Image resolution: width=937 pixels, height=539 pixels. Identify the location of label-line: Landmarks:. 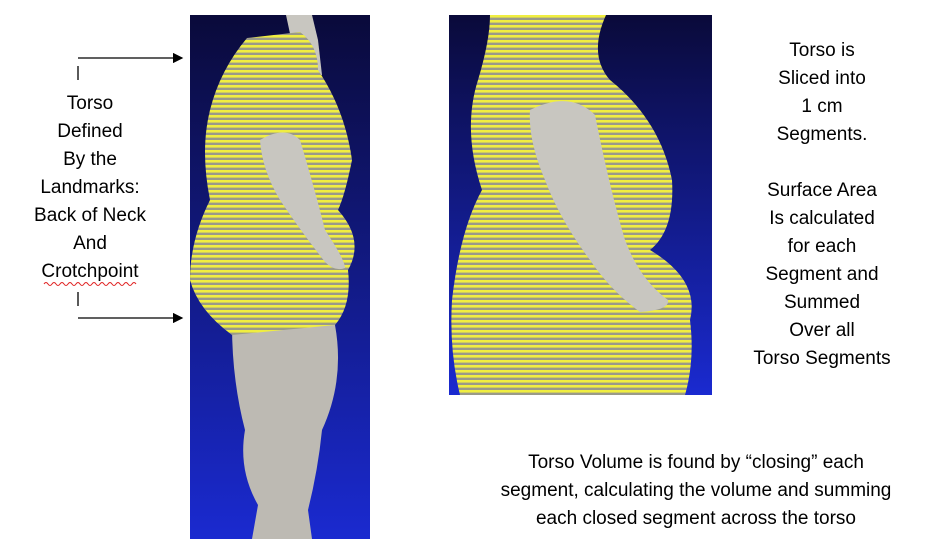
(89, 187).